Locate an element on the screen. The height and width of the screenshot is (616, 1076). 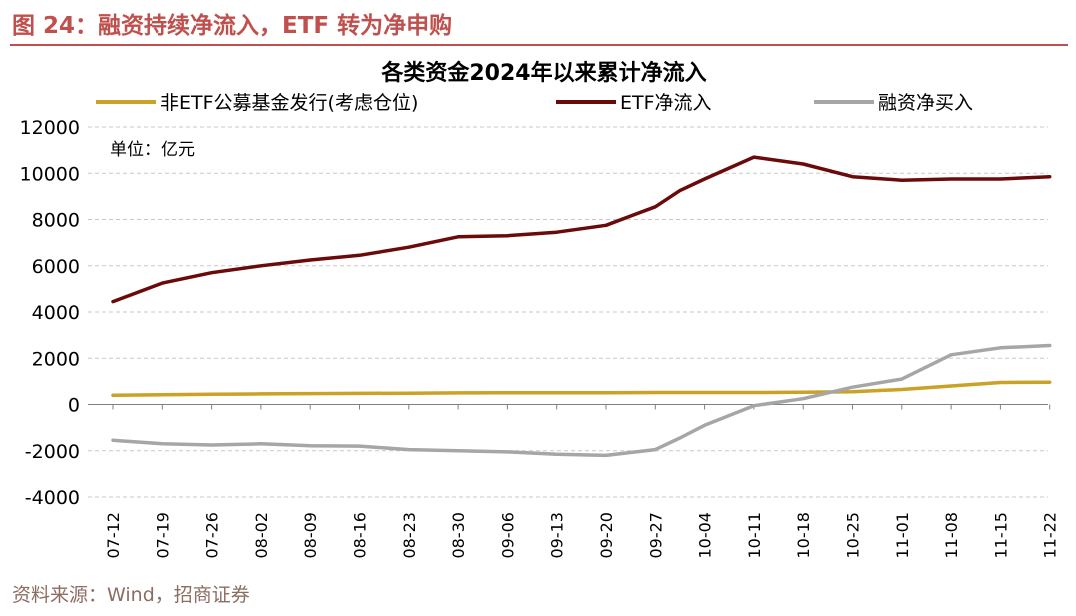
legend-label-2: ETF净流入 is located at coordinates (666, 103).